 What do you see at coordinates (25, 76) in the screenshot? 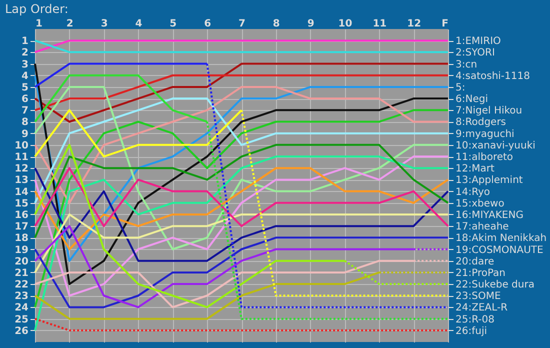
I see `y-tick-label: 4` at bounding box center [25, 76].